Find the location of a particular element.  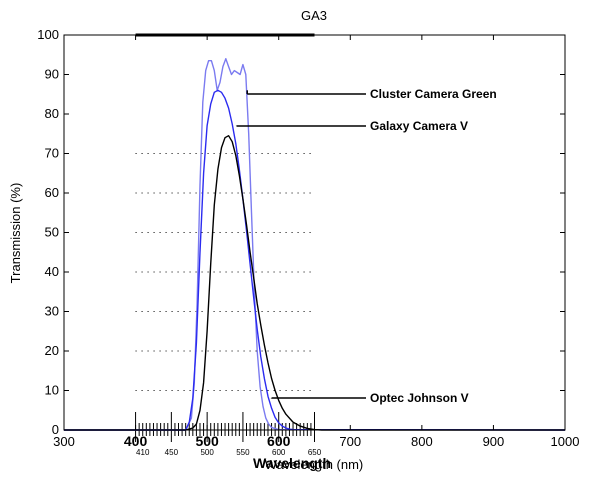

y-tick-label: 20 is located at coordinates (52, 350).